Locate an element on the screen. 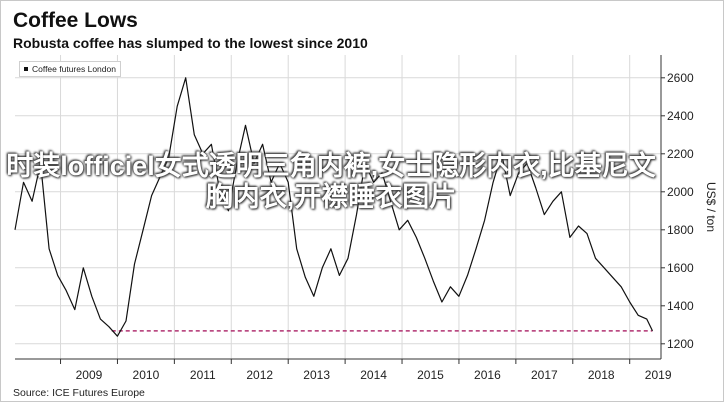 The image size is (726, 404). y-tick-label: 1800 is located at coordinates (680, 230).